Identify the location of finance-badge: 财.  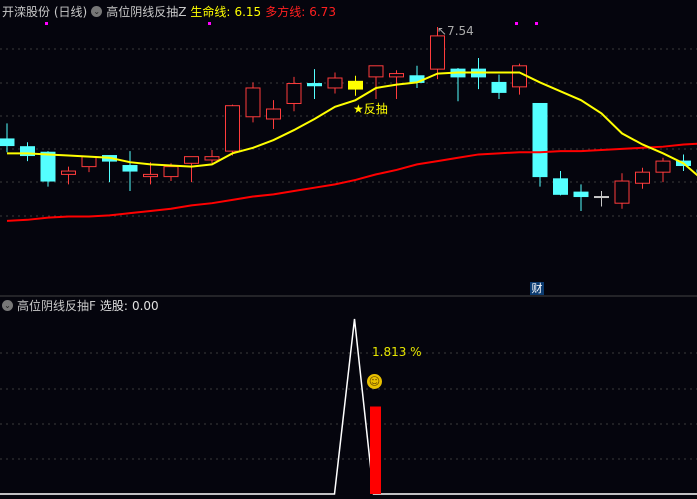
(537, 288).